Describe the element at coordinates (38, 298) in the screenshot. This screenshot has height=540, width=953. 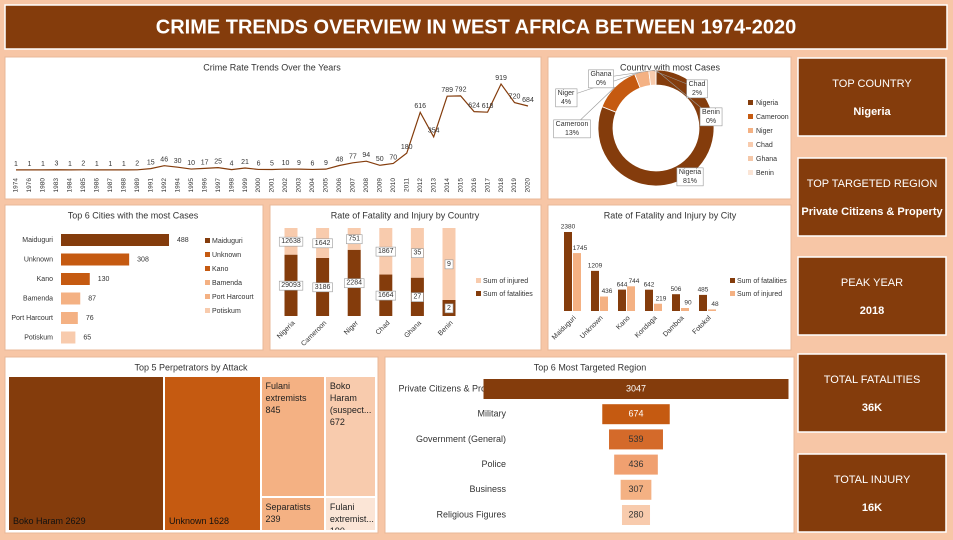
I see `y-tick-label: Bamenda` at that location.